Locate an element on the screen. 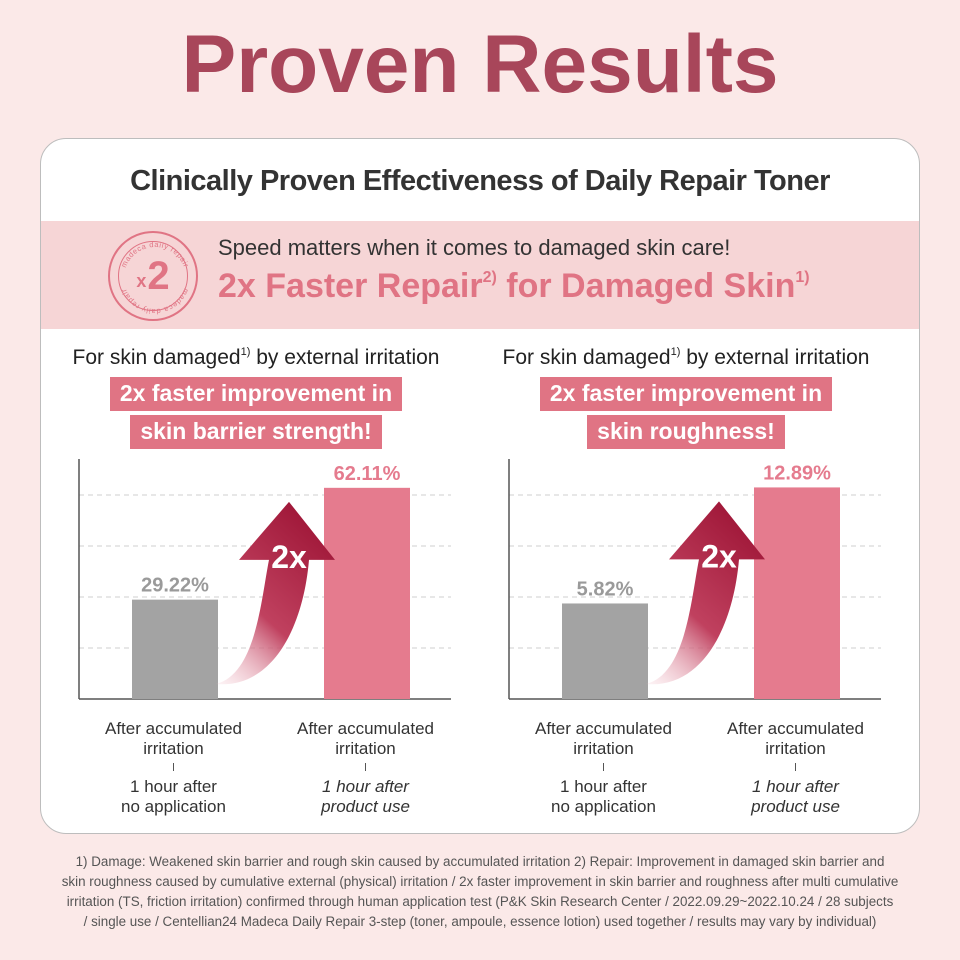  bar-chart-roughness: 2x 5.82% 12.89% is located at coordinates (694, 579).